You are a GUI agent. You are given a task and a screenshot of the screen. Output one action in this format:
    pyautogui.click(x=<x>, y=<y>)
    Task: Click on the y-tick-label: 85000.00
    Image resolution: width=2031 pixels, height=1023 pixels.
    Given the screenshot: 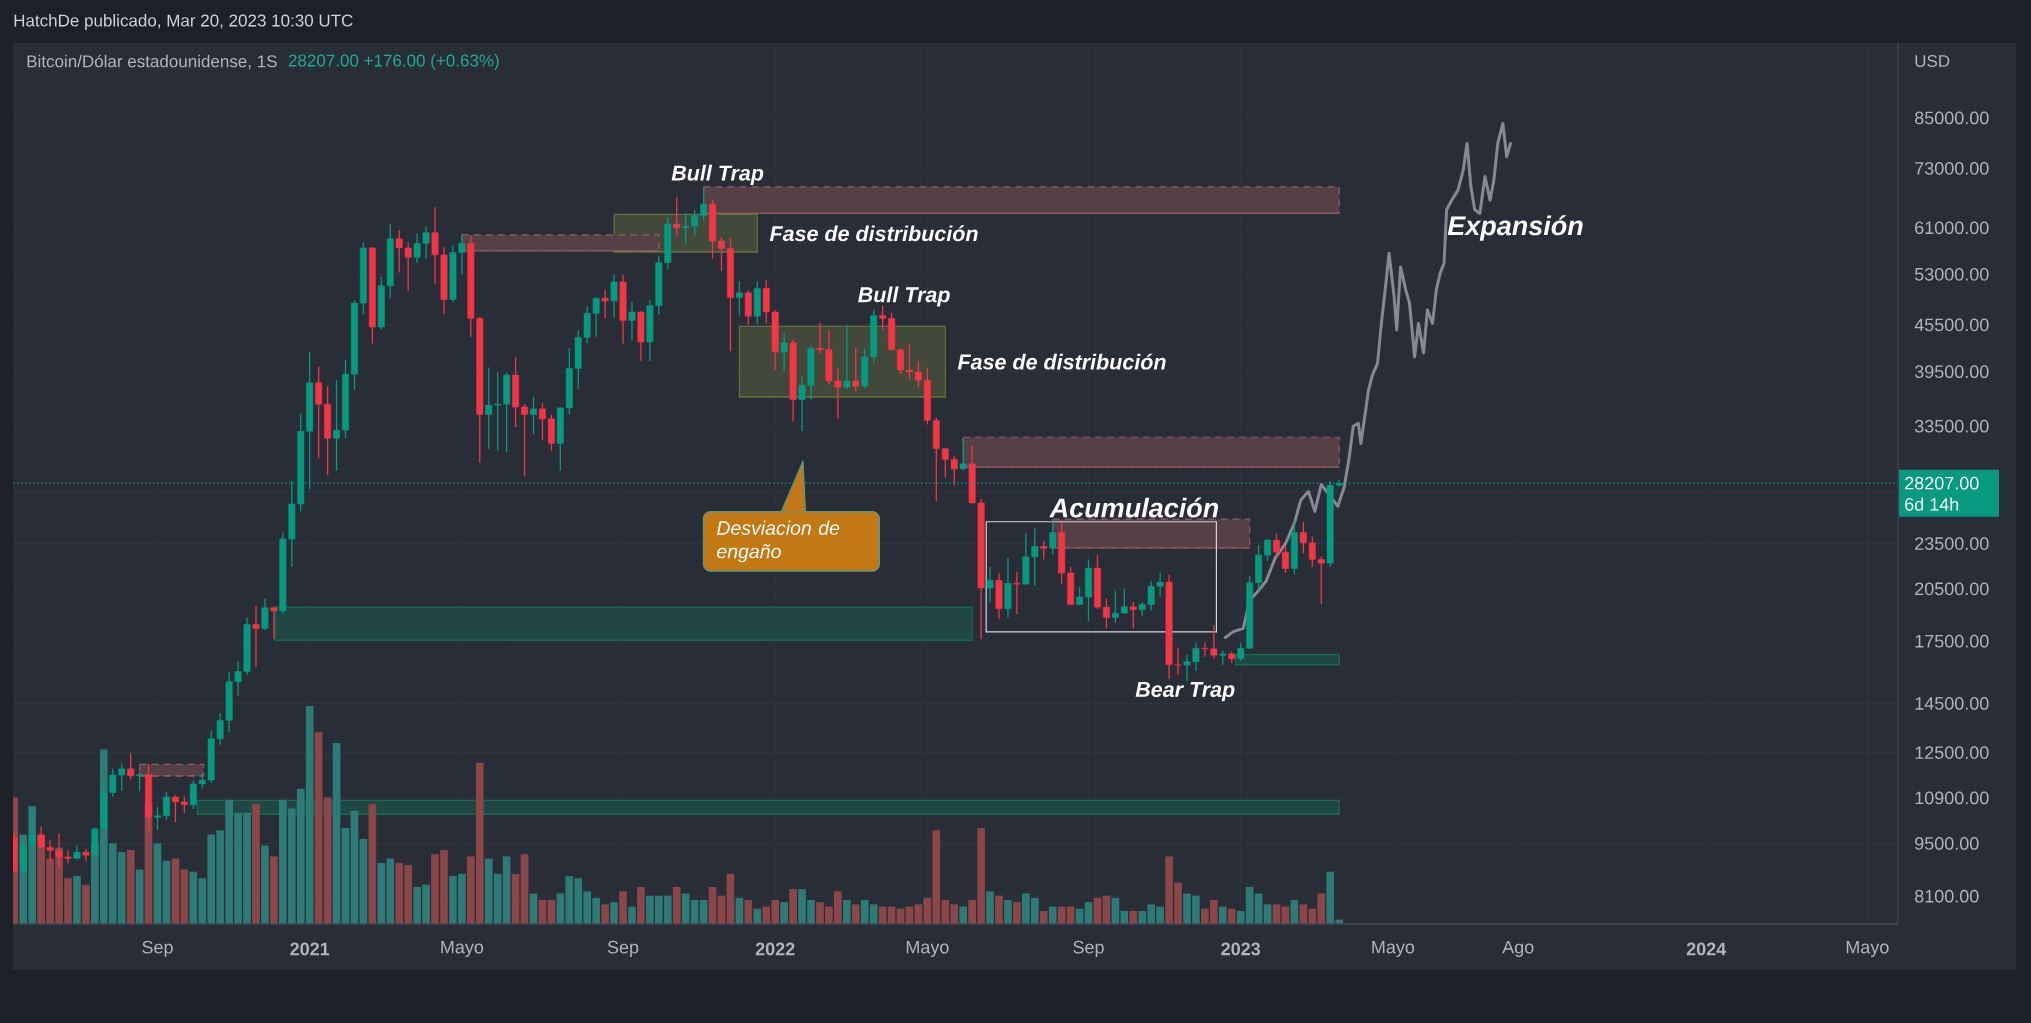 What is the action you would take?
    pyautogui.click(x=1952, y=118)
    